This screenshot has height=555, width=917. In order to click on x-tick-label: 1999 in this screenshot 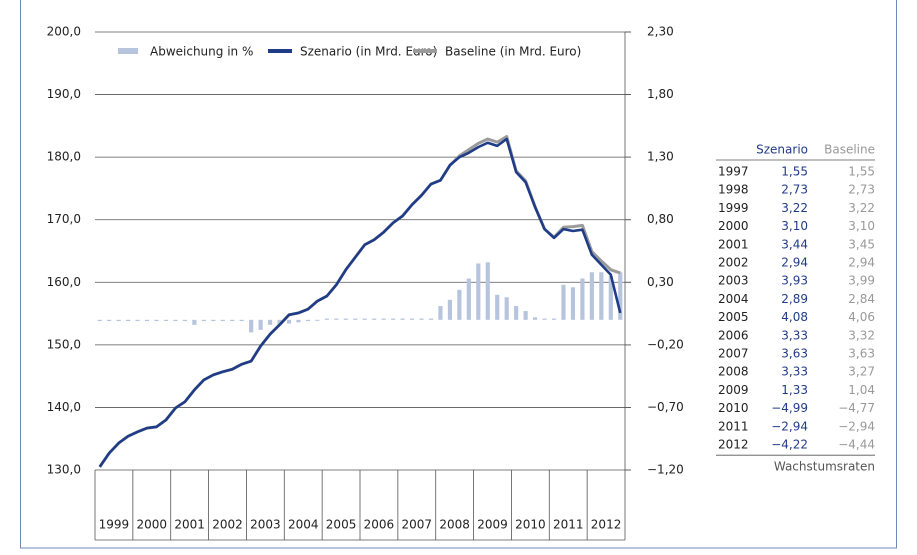, I will do `click(114, 525)`.